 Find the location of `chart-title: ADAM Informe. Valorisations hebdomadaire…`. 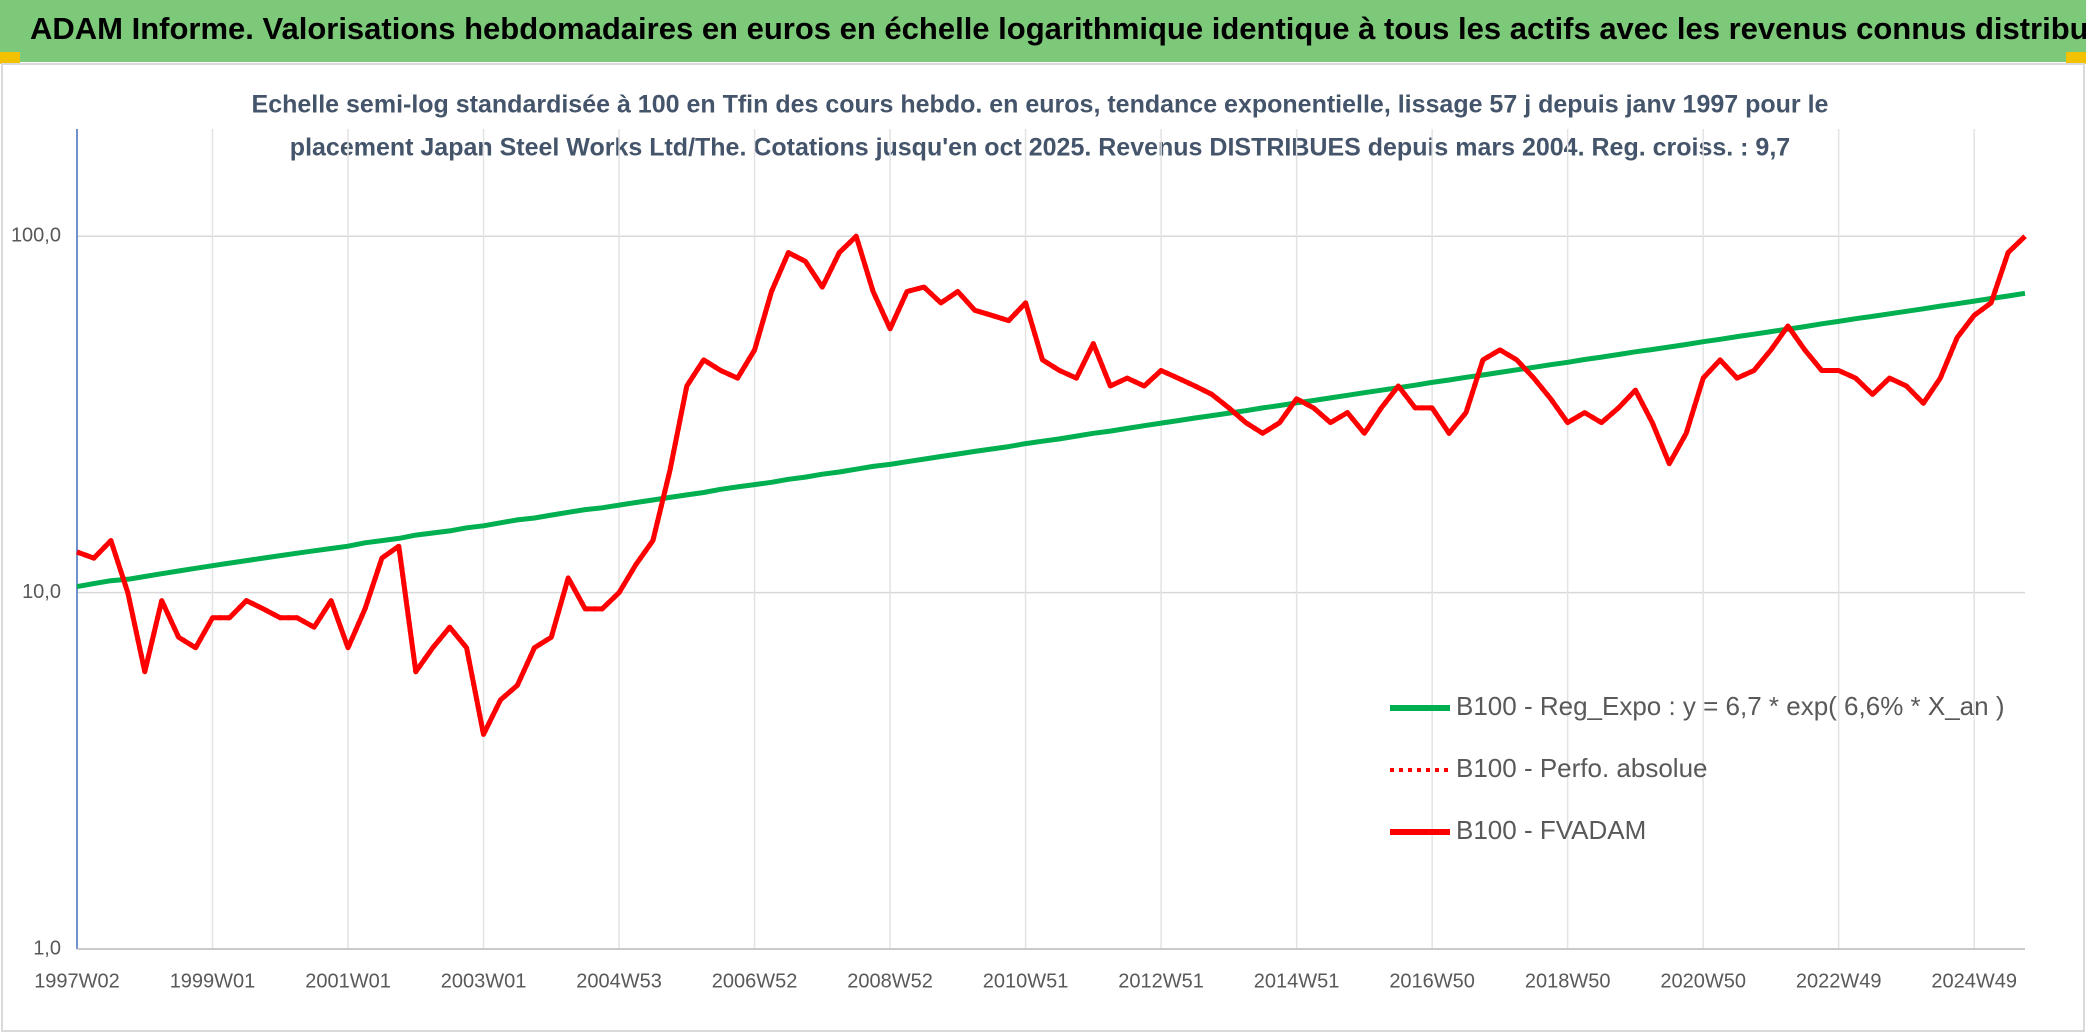

chart-title: ADAM Informe. Valorisations hebdomadaire… is located at coordinates (1058, 28).